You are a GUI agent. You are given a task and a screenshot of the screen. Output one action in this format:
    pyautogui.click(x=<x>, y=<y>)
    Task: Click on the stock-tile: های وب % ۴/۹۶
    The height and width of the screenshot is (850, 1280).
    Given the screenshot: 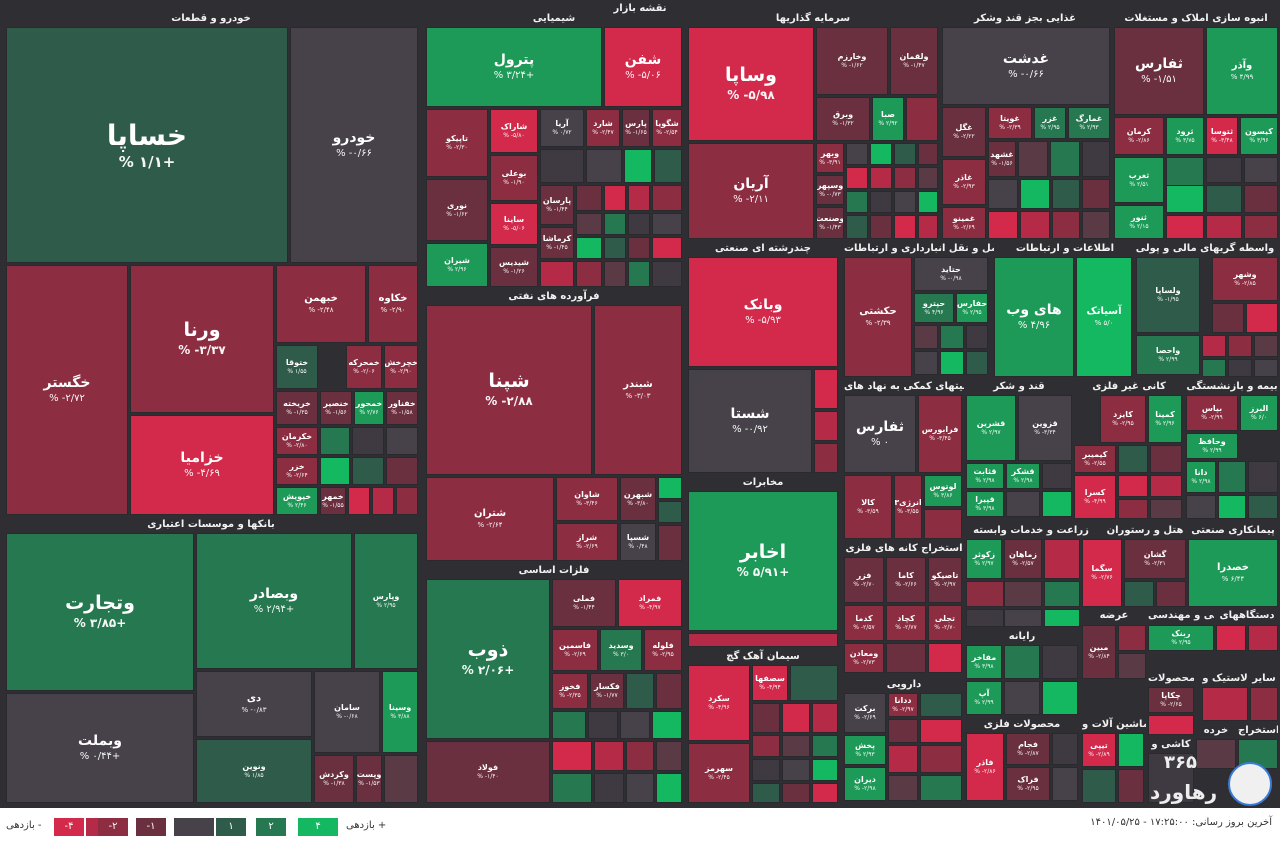 What is the action you would take?
    pyautogui.click(x=1034, y=317)
    